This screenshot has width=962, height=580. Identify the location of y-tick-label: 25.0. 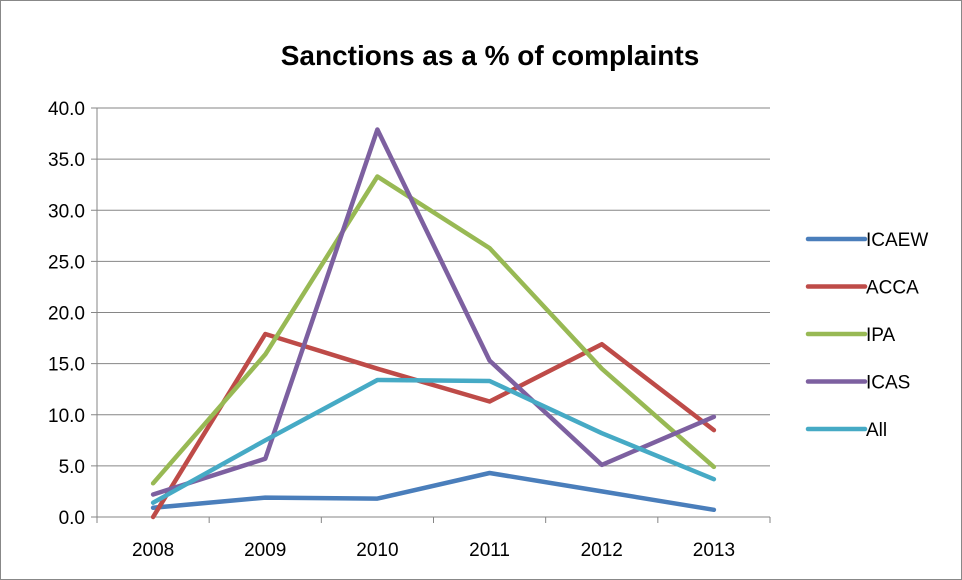
(66, 262).